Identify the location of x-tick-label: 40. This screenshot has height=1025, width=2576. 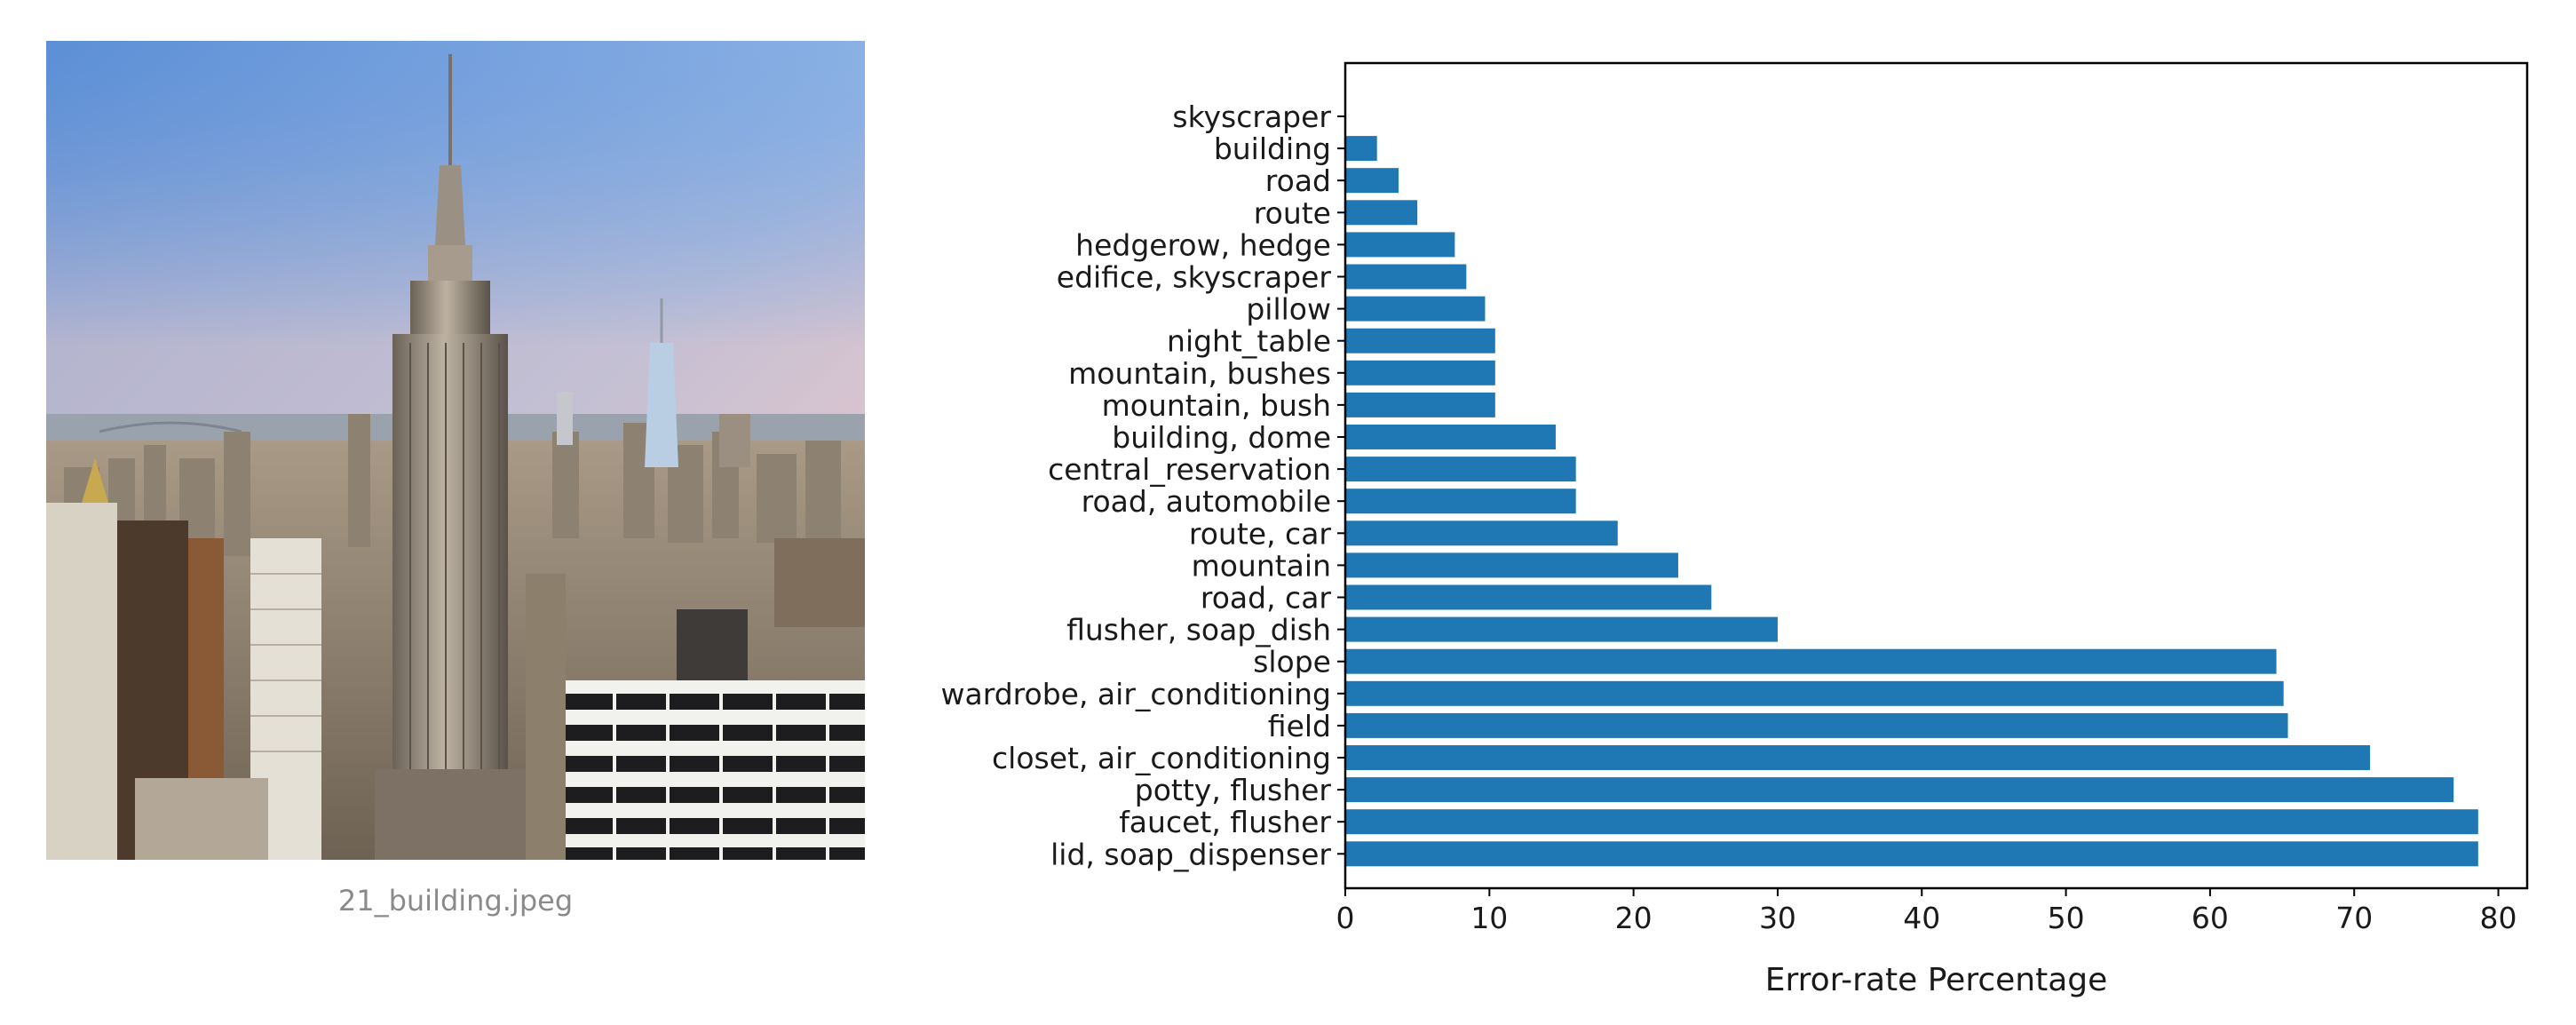
(1922, 918).